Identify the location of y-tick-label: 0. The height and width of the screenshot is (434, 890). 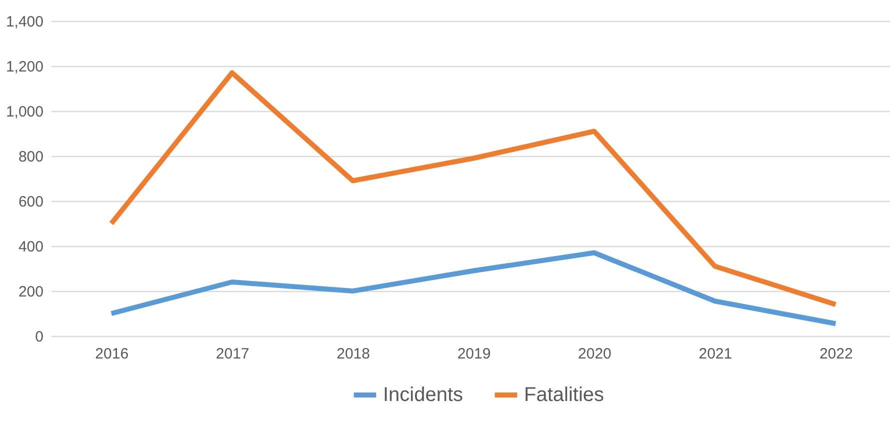
(39, 337).